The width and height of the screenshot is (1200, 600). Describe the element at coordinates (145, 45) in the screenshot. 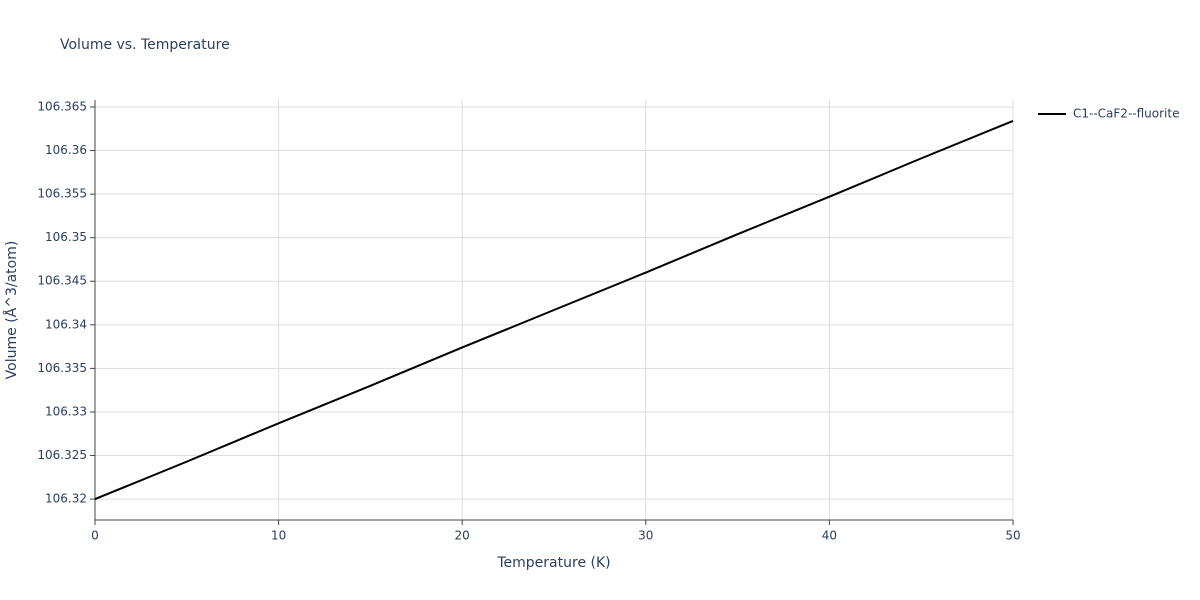

I see `chart-title: Volume vs. Temperature` at that location.